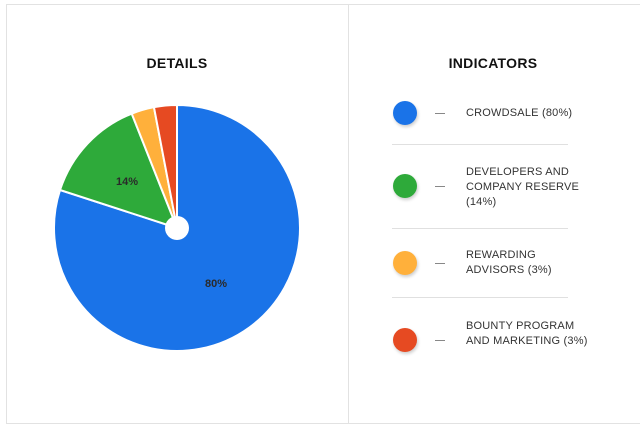 This screenshot has width=640, height=424. I want to click on legend-label: DEVELOPERS AND COMPANY RESERVE (14%), so click(523, 187).